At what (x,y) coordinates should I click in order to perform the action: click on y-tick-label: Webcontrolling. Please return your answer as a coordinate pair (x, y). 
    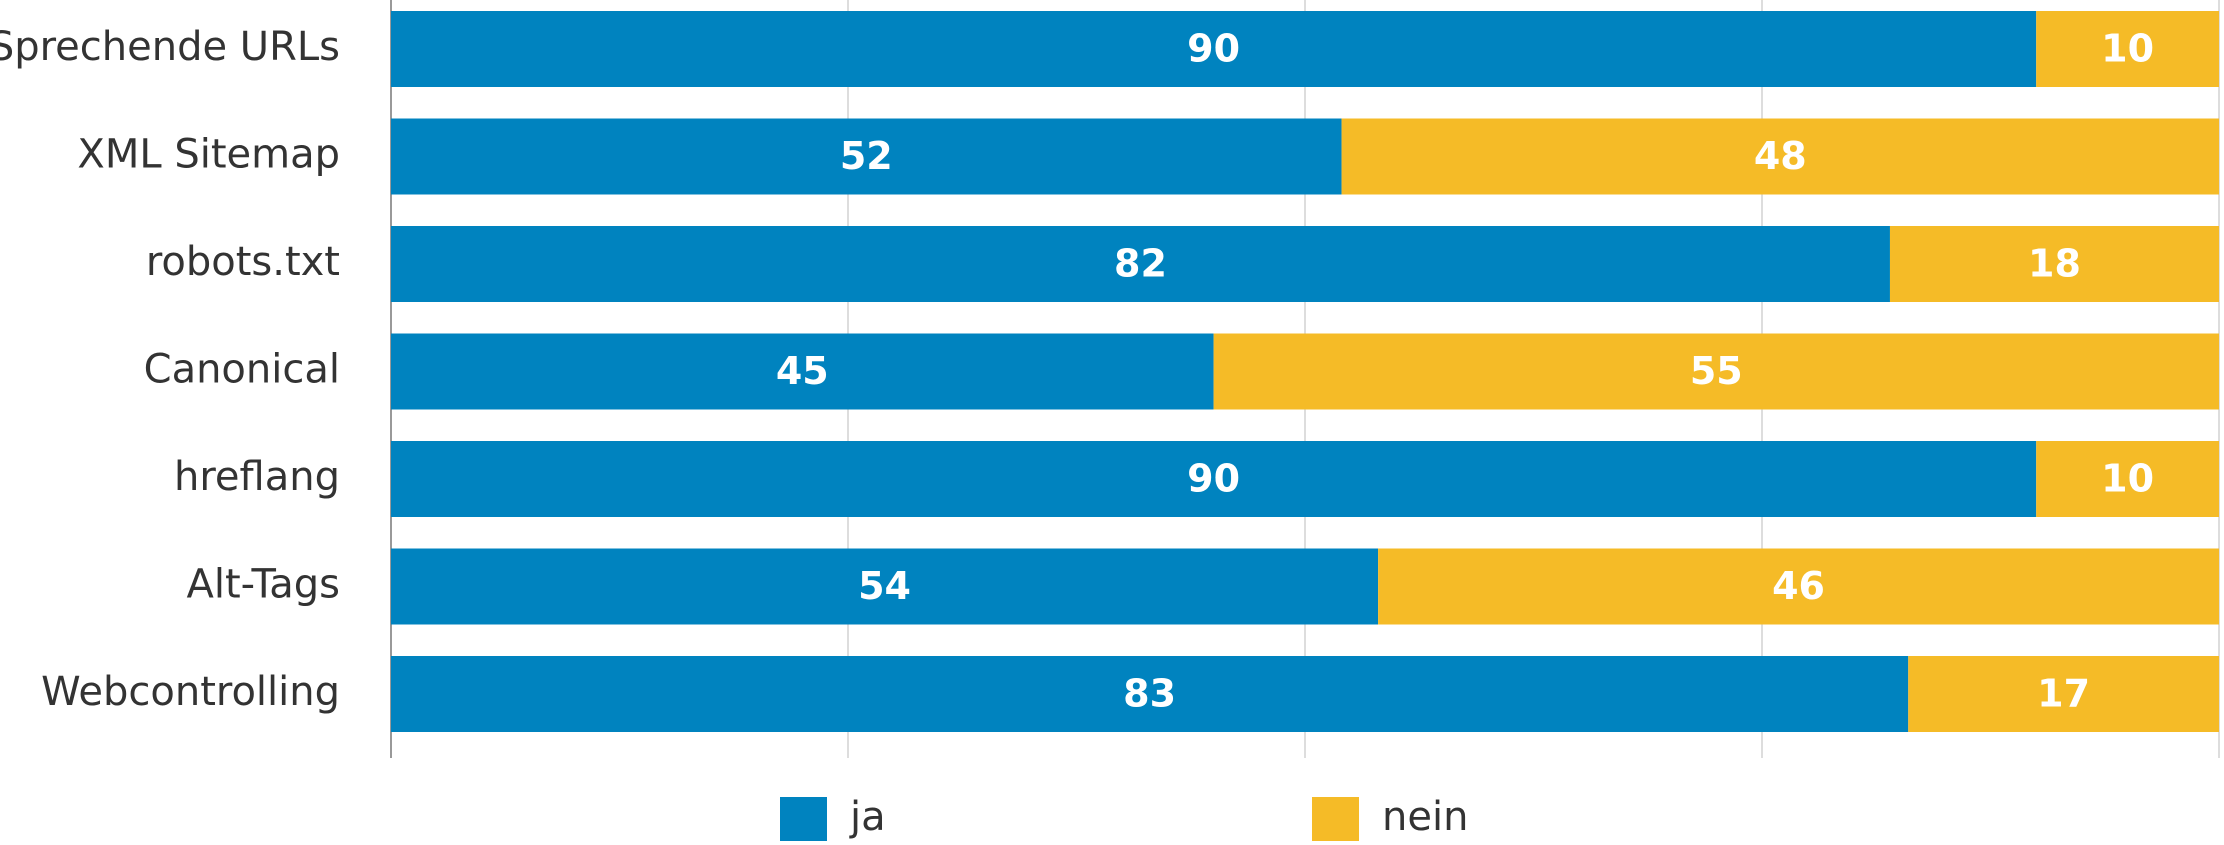
    Looking at the image, I should click on (190, 692).